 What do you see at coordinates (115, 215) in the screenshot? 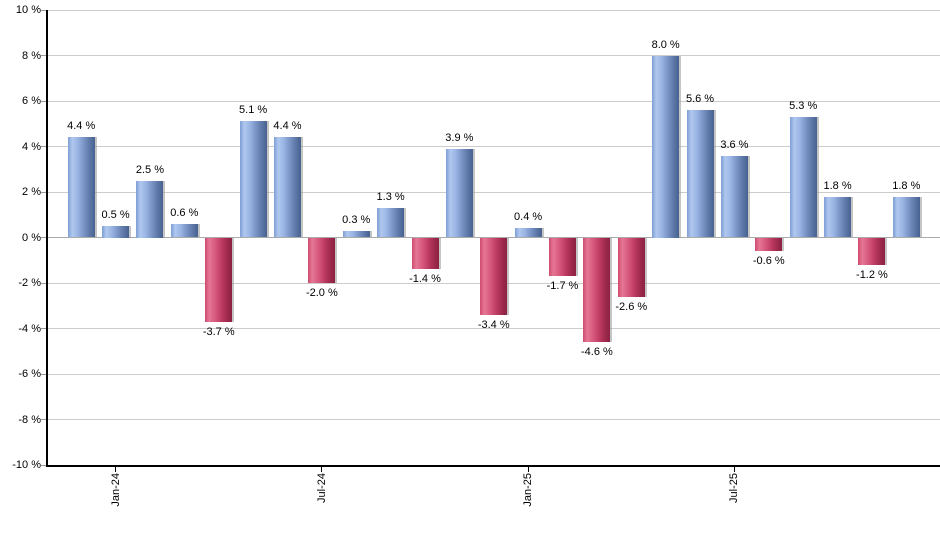
I see `bar-value-label: 0.5 %` at bounding box center [115, 215].